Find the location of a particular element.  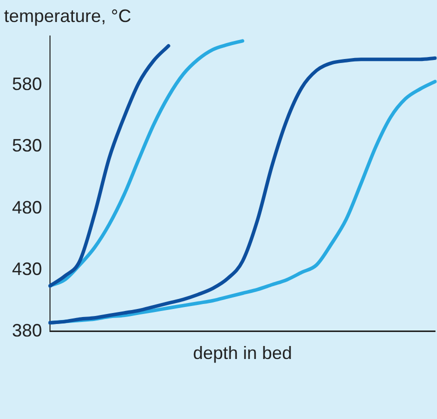

y-tick-label: 380 is located at coordinates (27, 330).